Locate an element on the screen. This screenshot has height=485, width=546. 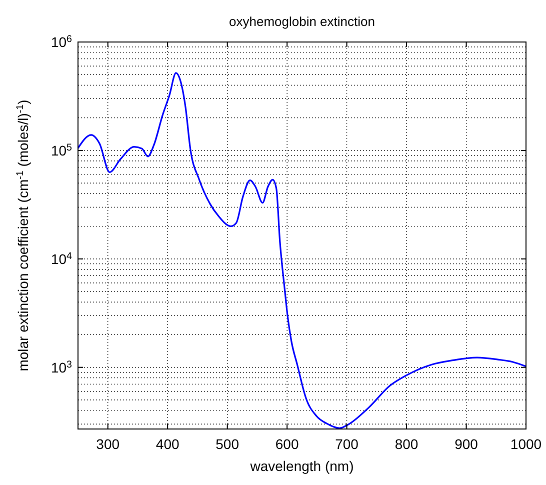
x-axis-title: wavelength (nm) is located at coordinates (301, 466).